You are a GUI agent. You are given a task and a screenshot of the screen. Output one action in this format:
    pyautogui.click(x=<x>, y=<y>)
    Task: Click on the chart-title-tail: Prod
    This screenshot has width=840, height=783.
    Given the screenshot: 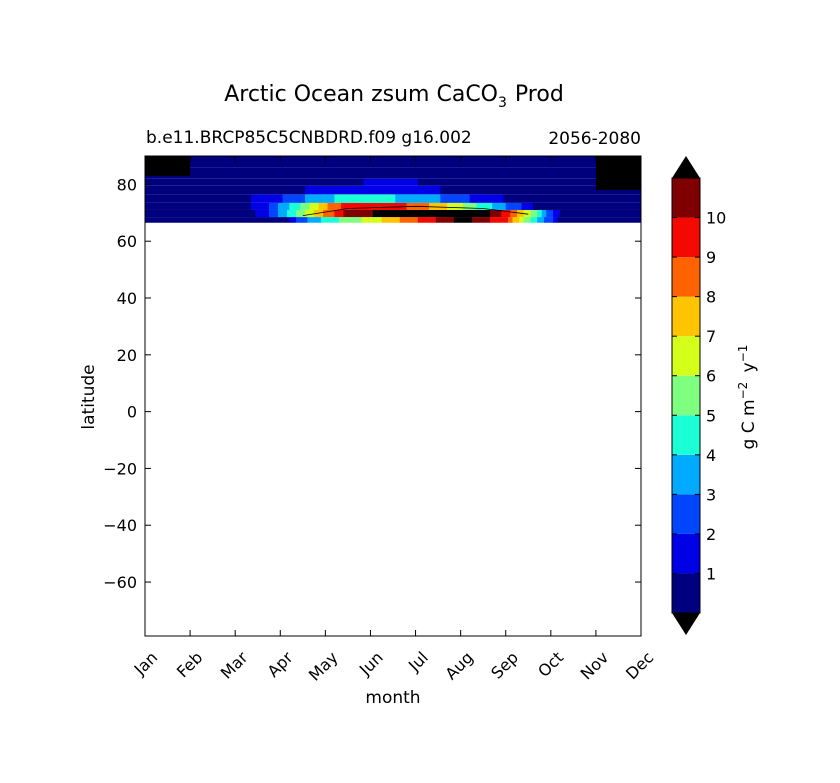 What is the action you would take?
    pyautogui.click(x=539, y=94)
    